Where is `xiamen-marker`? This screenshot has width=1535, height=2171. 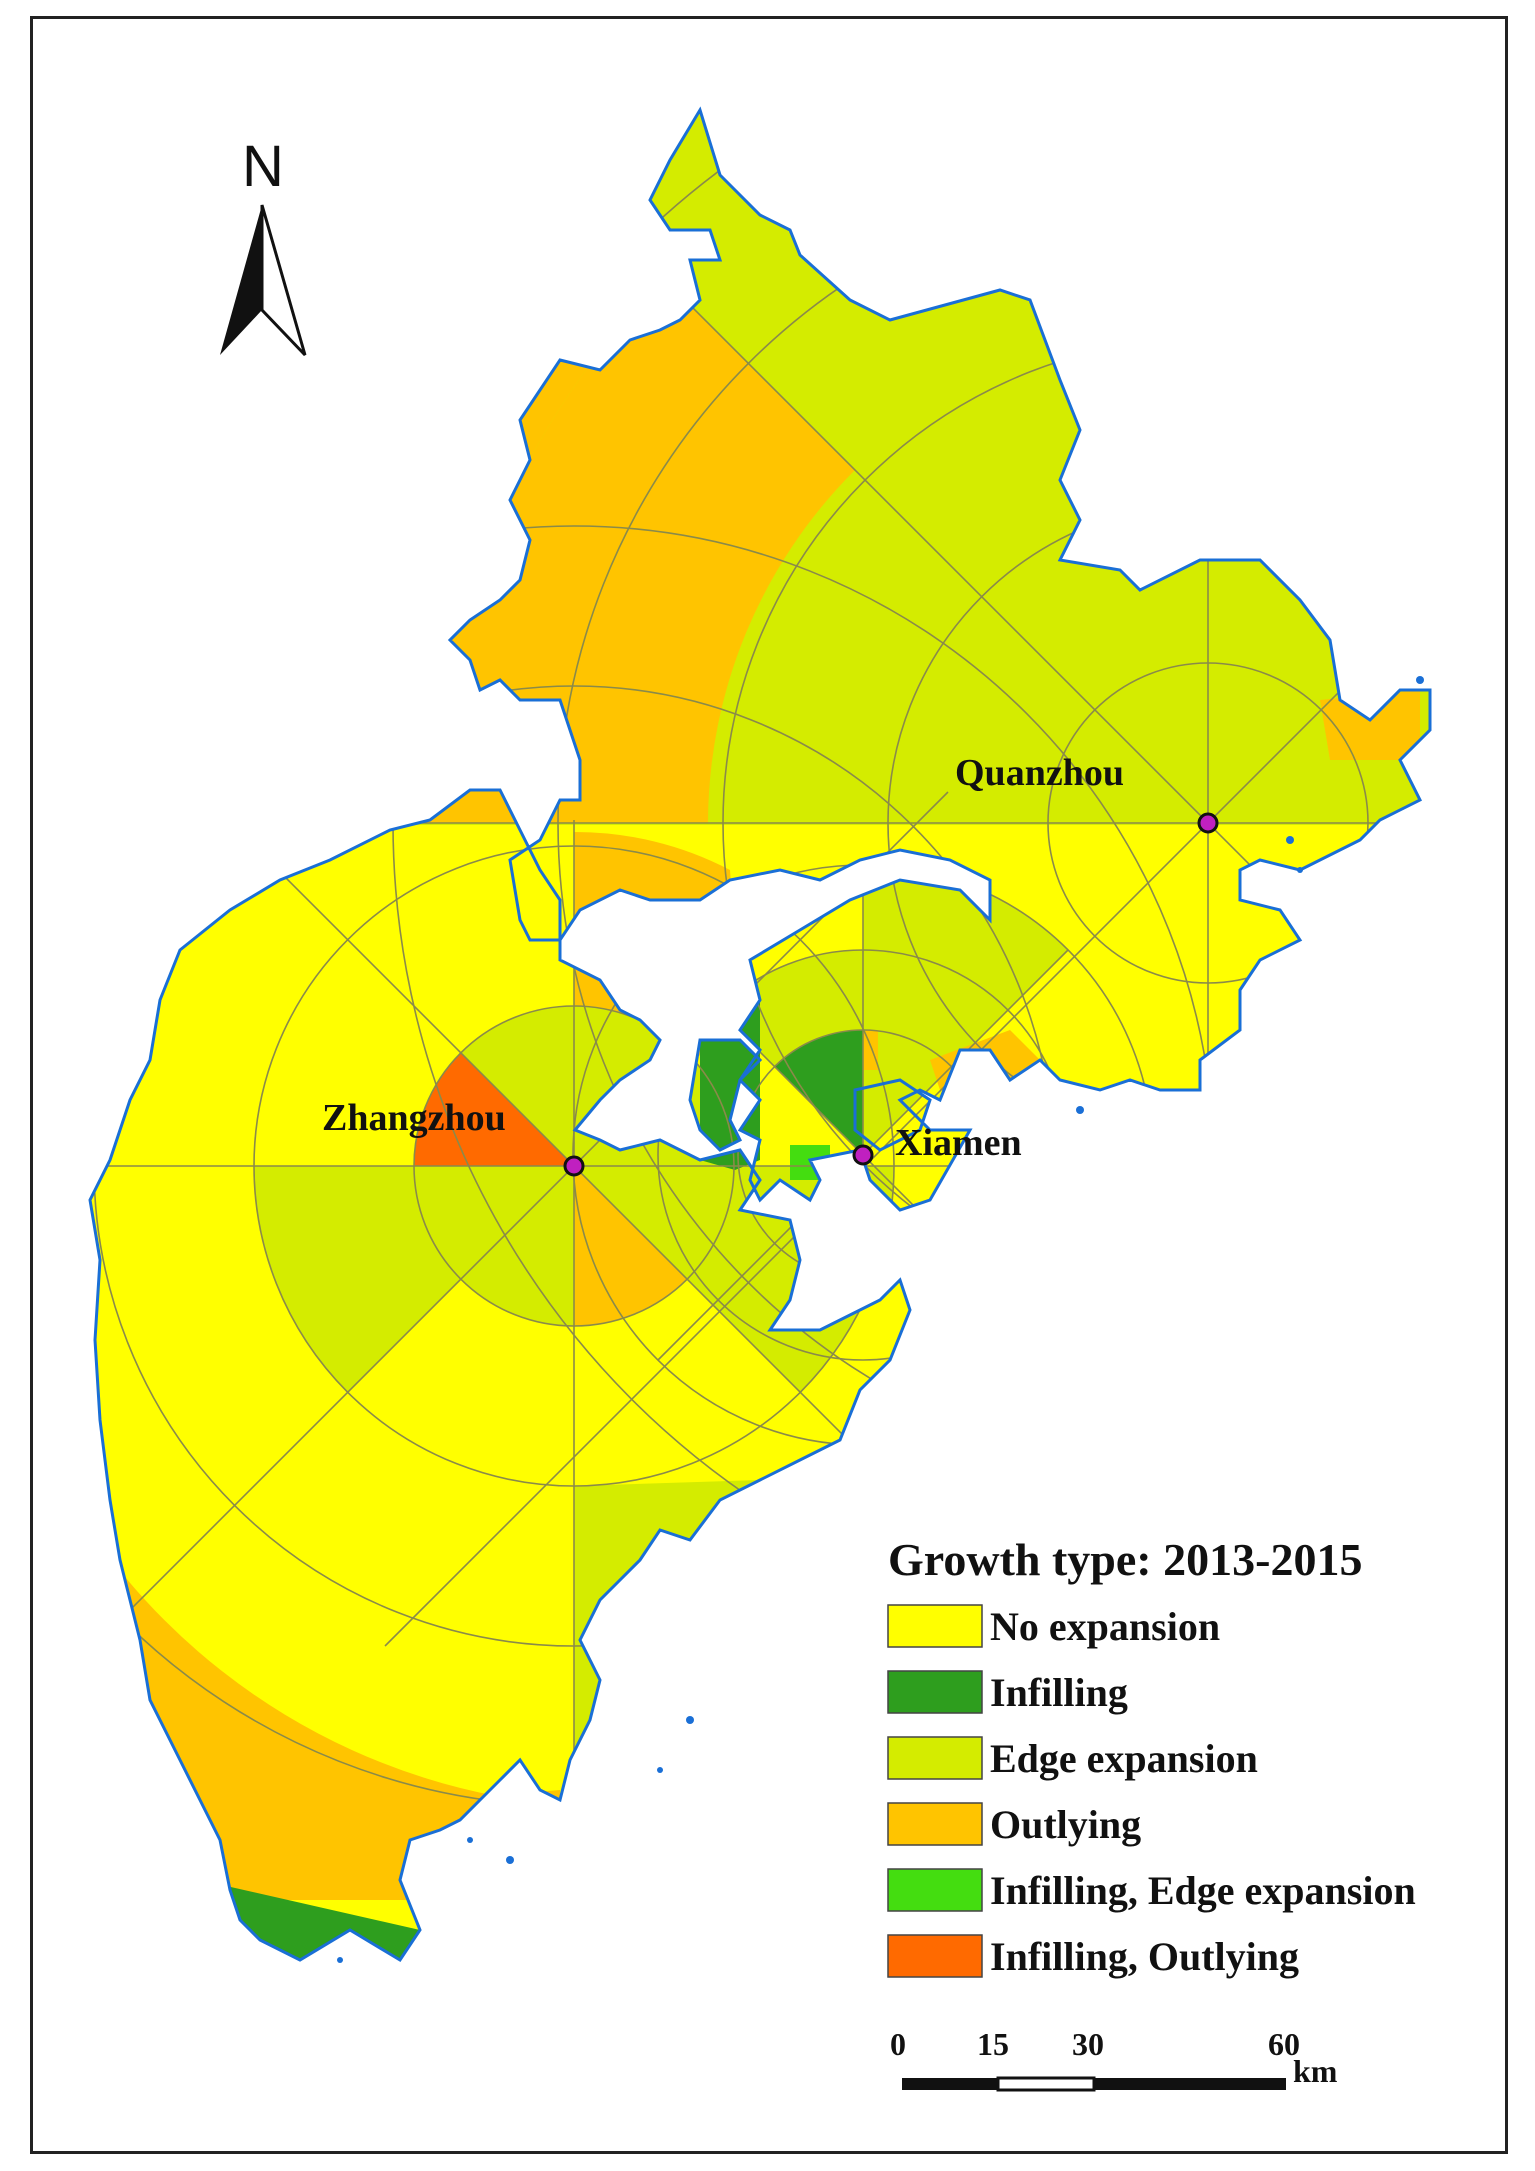 xiamen-marker is located at coordinates (863, 1155).